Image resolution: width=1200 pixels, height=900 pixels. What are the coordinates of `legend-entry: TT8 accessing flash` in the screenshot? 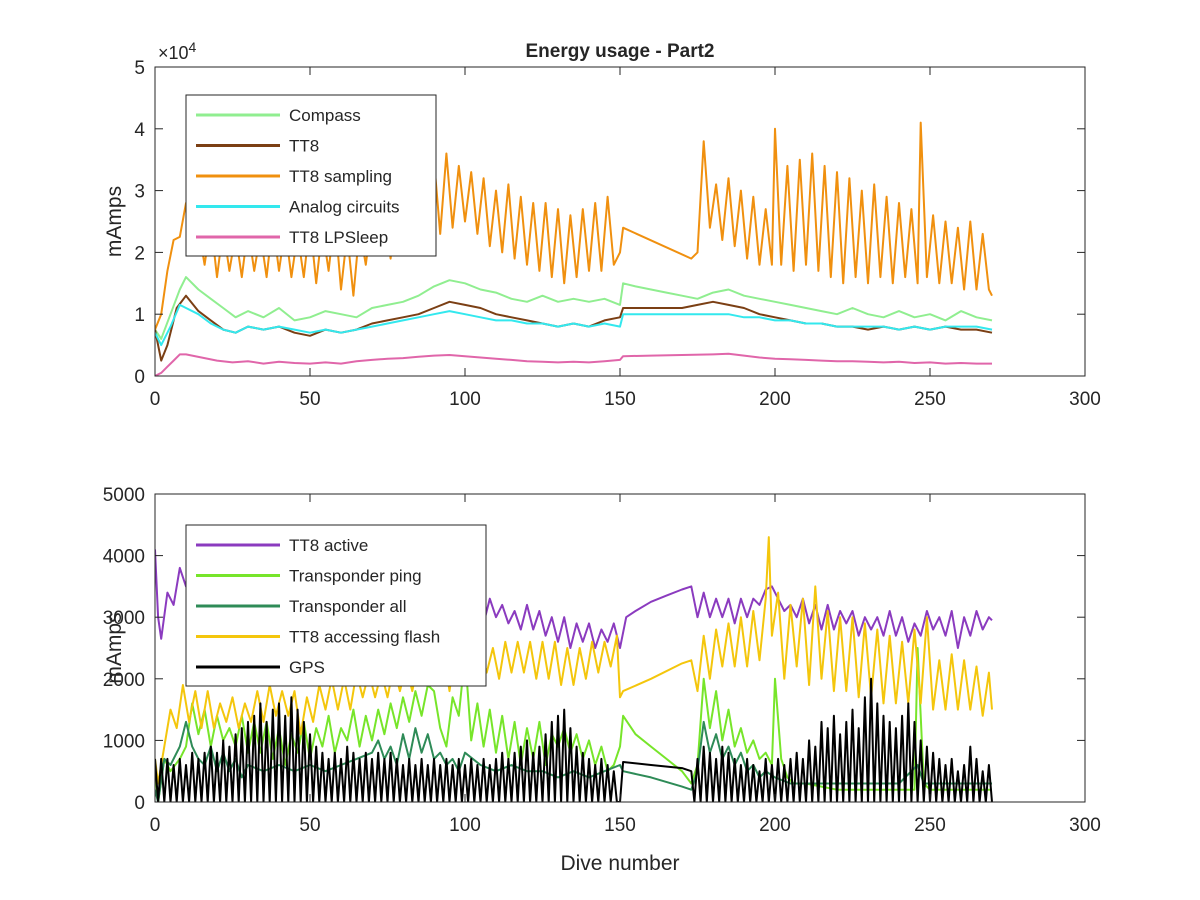 It's located at (364, 637).